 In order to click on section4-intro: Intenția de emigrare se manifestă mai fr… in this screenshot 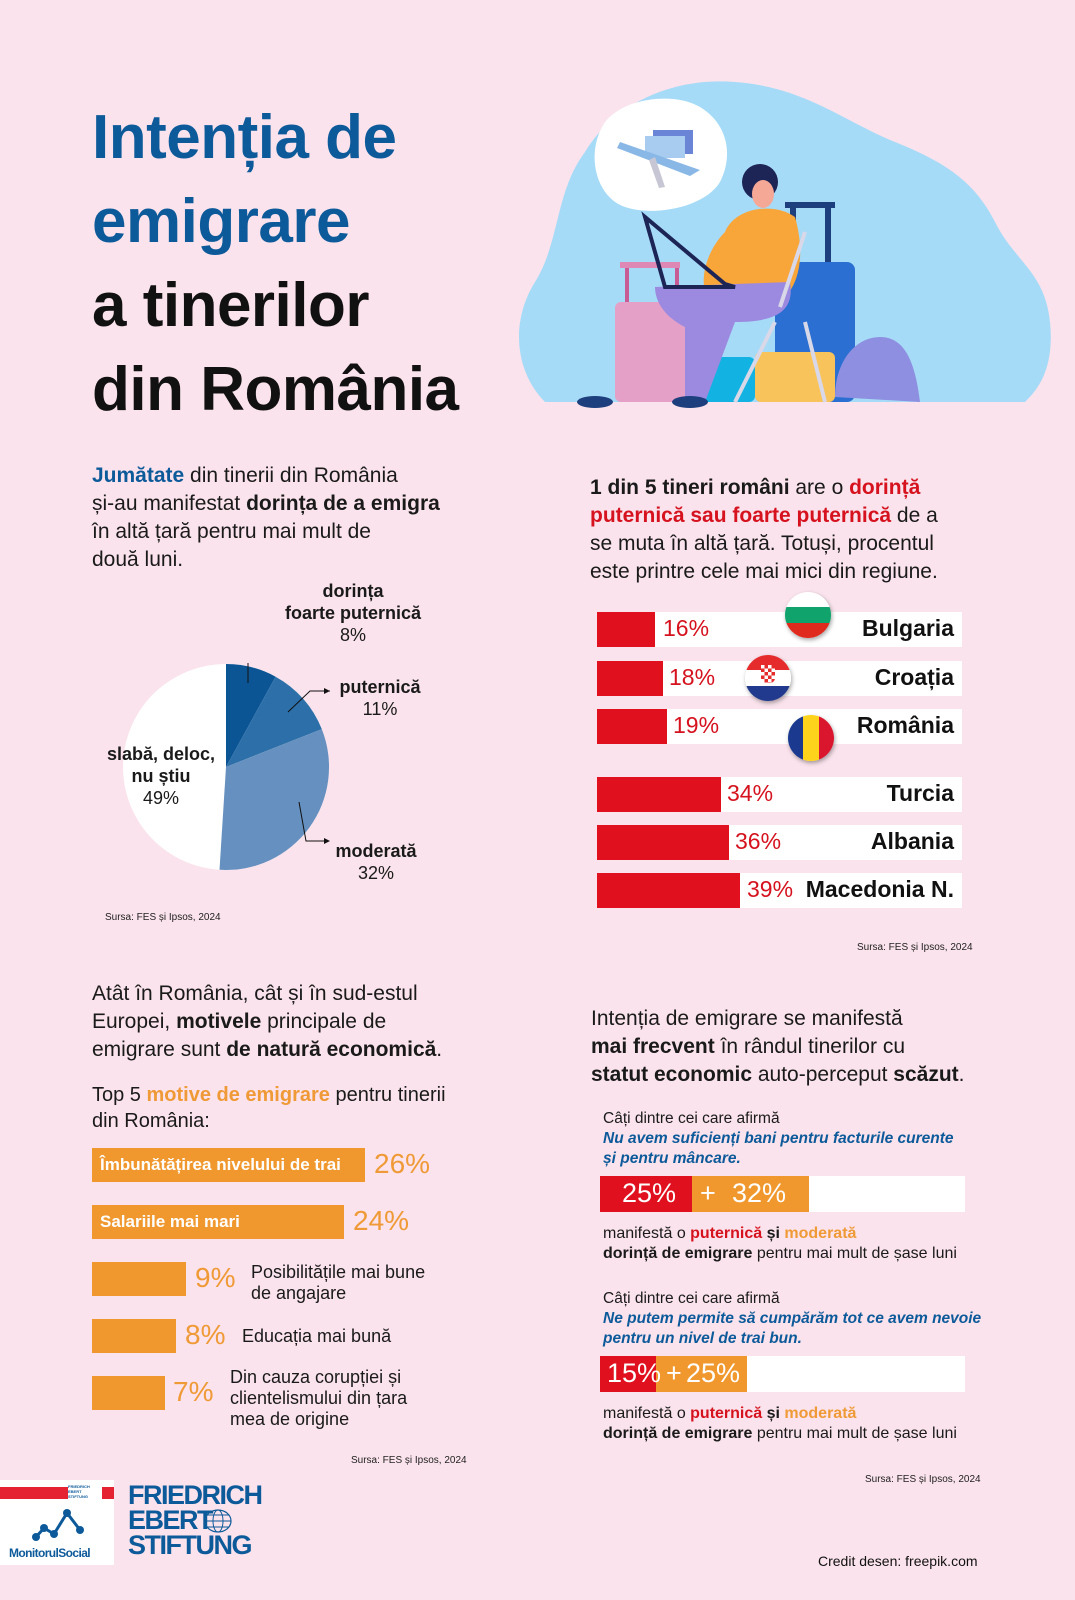, I will do `click(778, 1046)`.